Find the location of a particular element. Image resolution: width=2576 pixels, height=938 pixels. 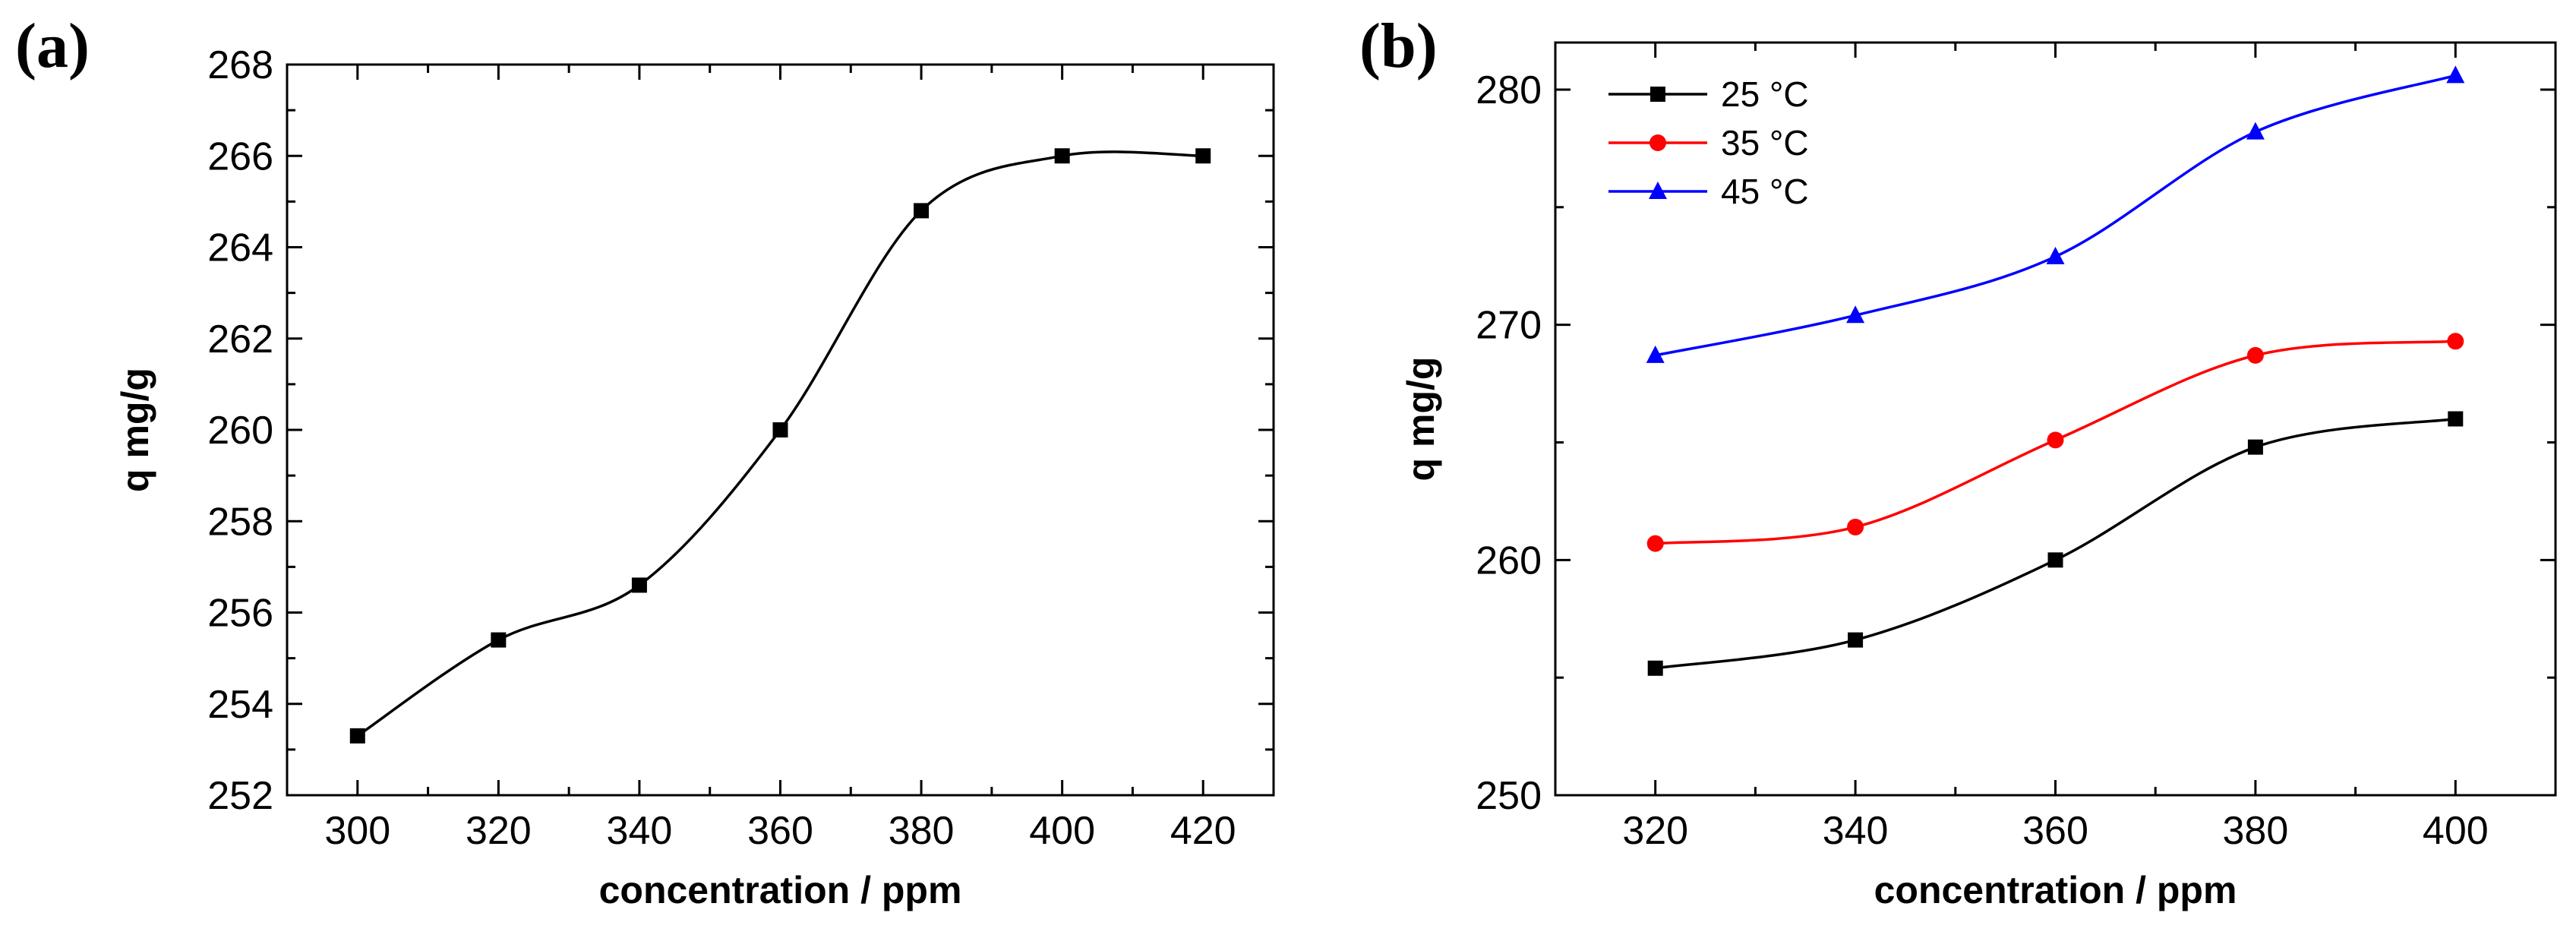

a-x-tick-label: 340 is located at coordinates (640, 831).